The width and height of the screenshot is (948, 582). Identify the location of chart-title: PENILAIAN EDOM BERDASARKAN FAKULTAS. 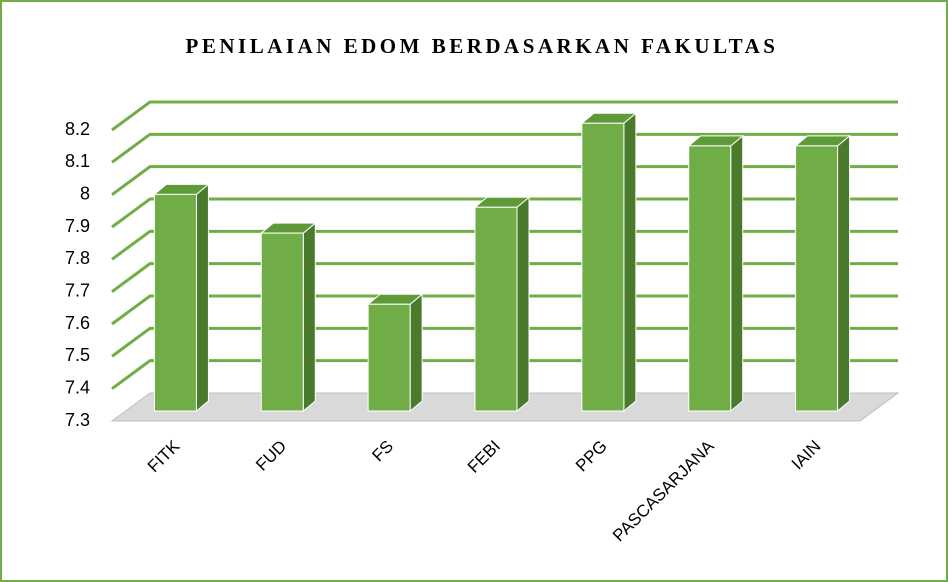
(482, 46).